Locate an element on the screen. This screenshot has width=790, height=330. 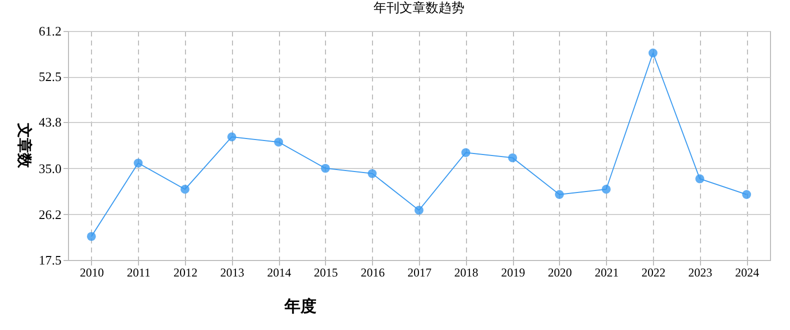
y-tick-label: 17.5 is located at coordinates (50, 260).